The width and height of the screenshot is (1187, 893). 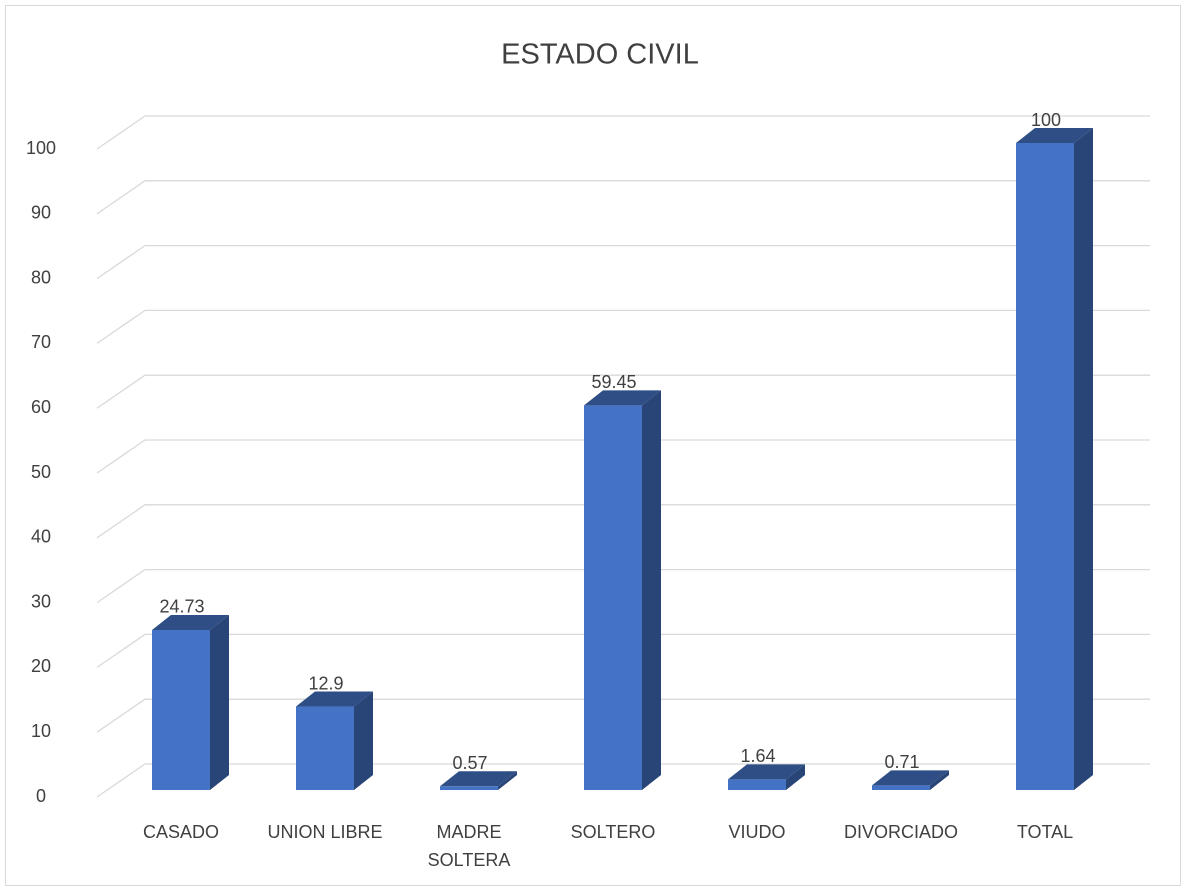 I want to click on y-tick-label: 0, so click(x=41, y=796).